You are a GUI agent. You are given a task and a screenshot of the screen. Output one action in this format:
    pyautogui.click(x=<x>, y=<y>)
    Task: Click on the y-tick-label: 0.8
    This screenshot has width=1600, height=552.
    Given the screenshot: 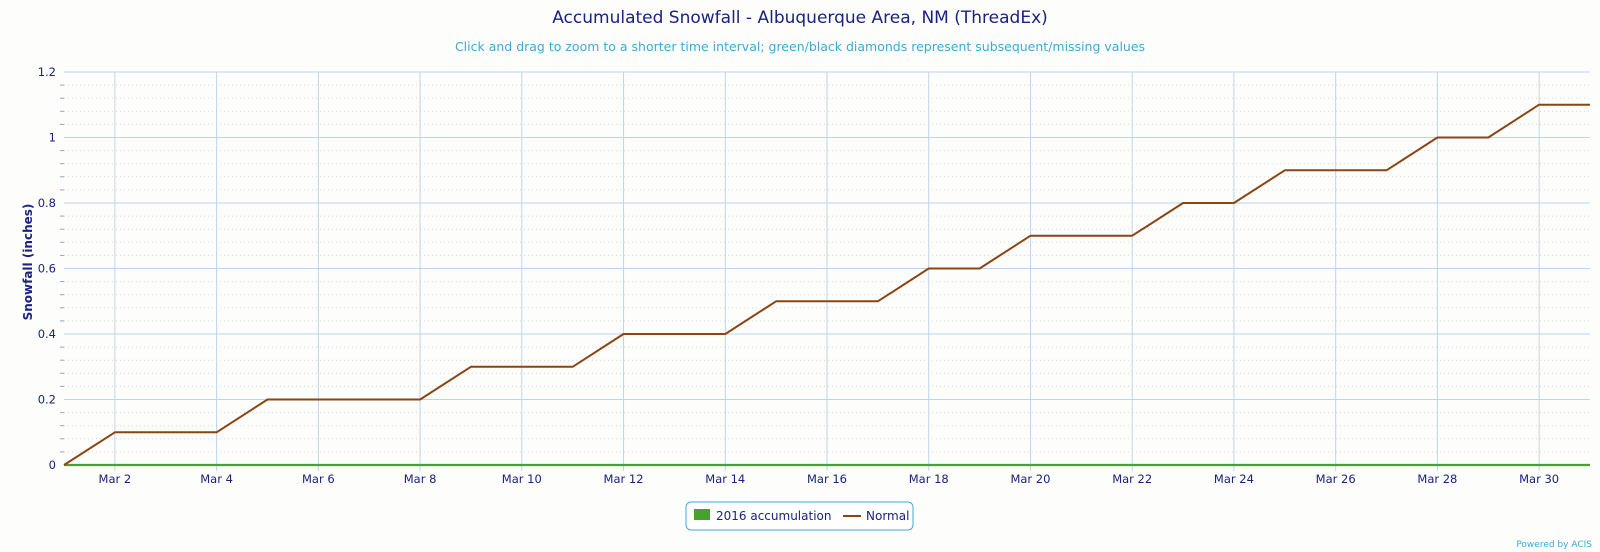 What is the action you would take?
    pyautogui.click(x=47, y=203)
    